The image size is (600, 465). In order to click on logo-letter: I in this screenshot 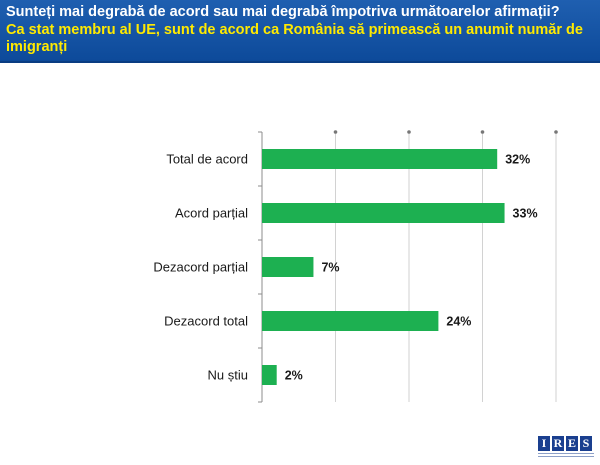, I will do `click(544, 443)`.